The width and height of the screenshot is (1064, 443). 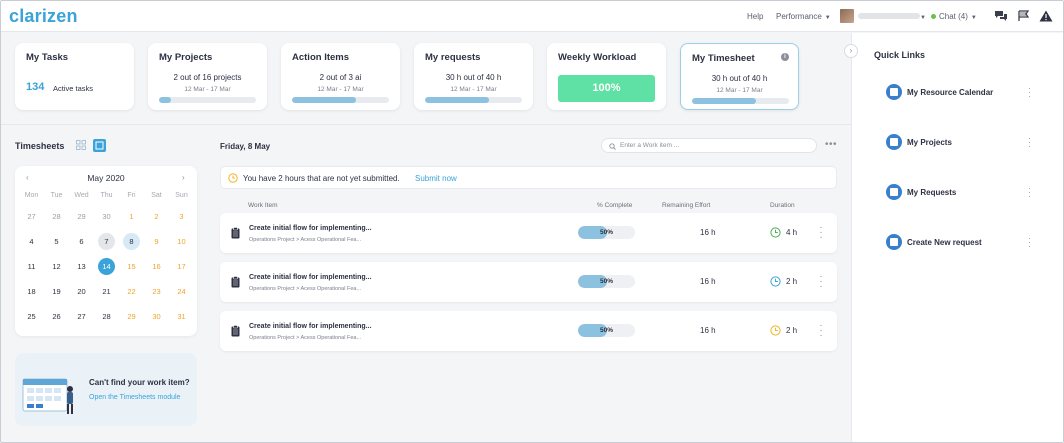 I want to click on open-timesheets-link: Open the Timesheets module, so click(x=135, y=397).